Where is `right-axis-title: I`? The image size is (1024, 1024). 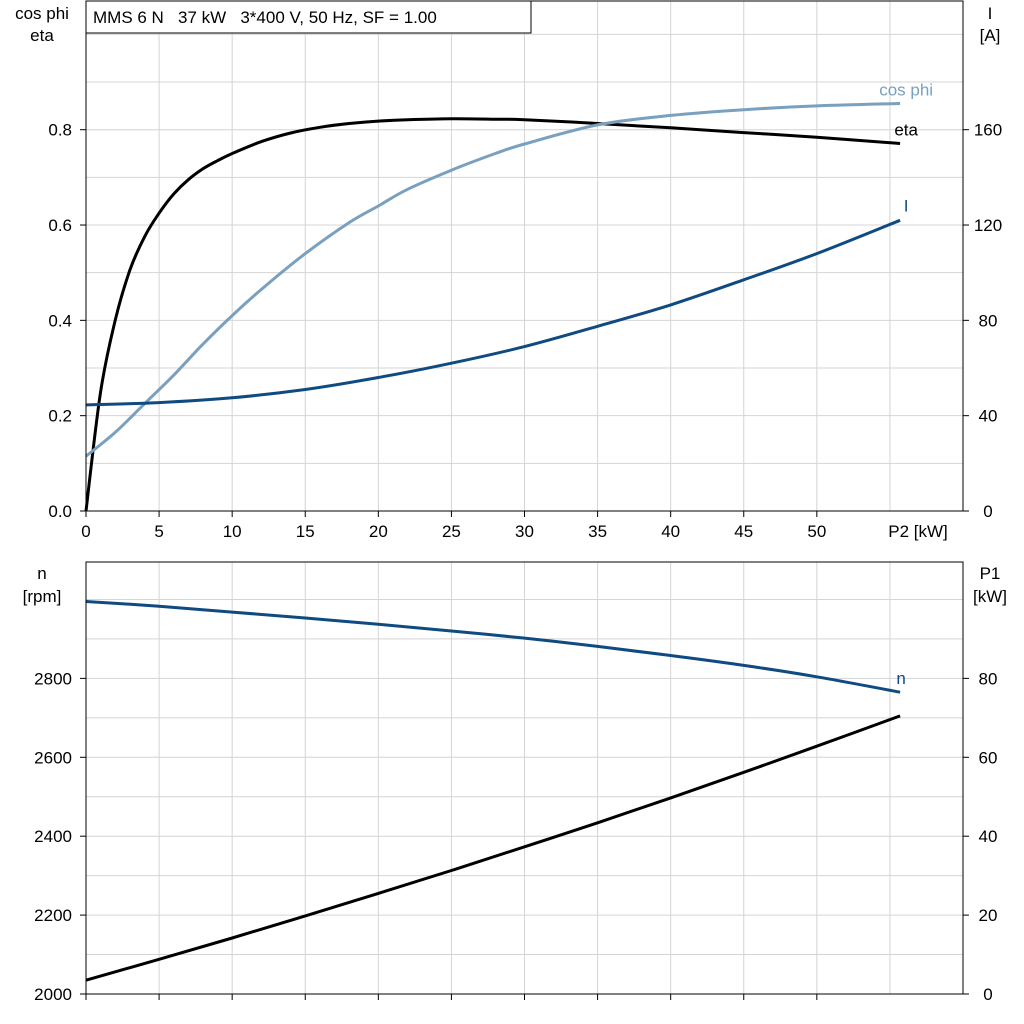 right-axis-title: I is located at coordinates (990, 13).